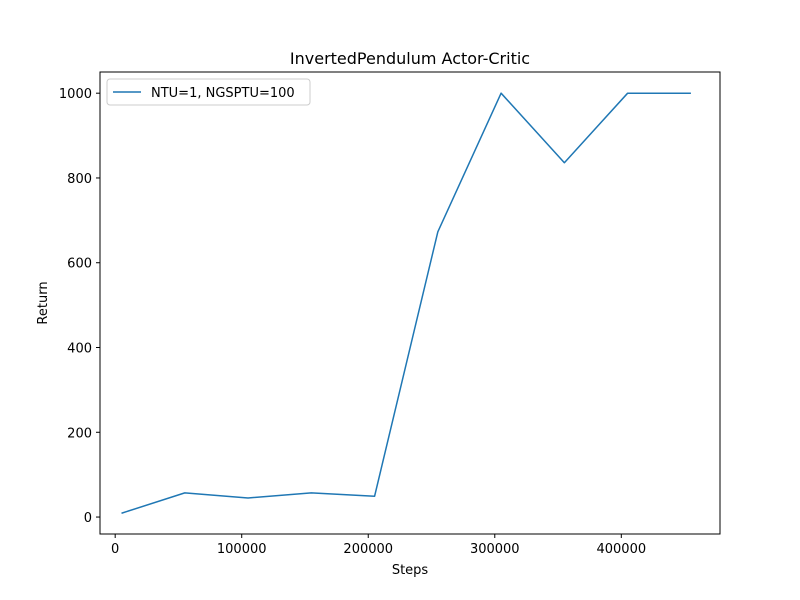  What do you see at coordinates (242, 549) in the screenshot?
I see `x-tick-label: 100000` at bounding box center [242, 549].